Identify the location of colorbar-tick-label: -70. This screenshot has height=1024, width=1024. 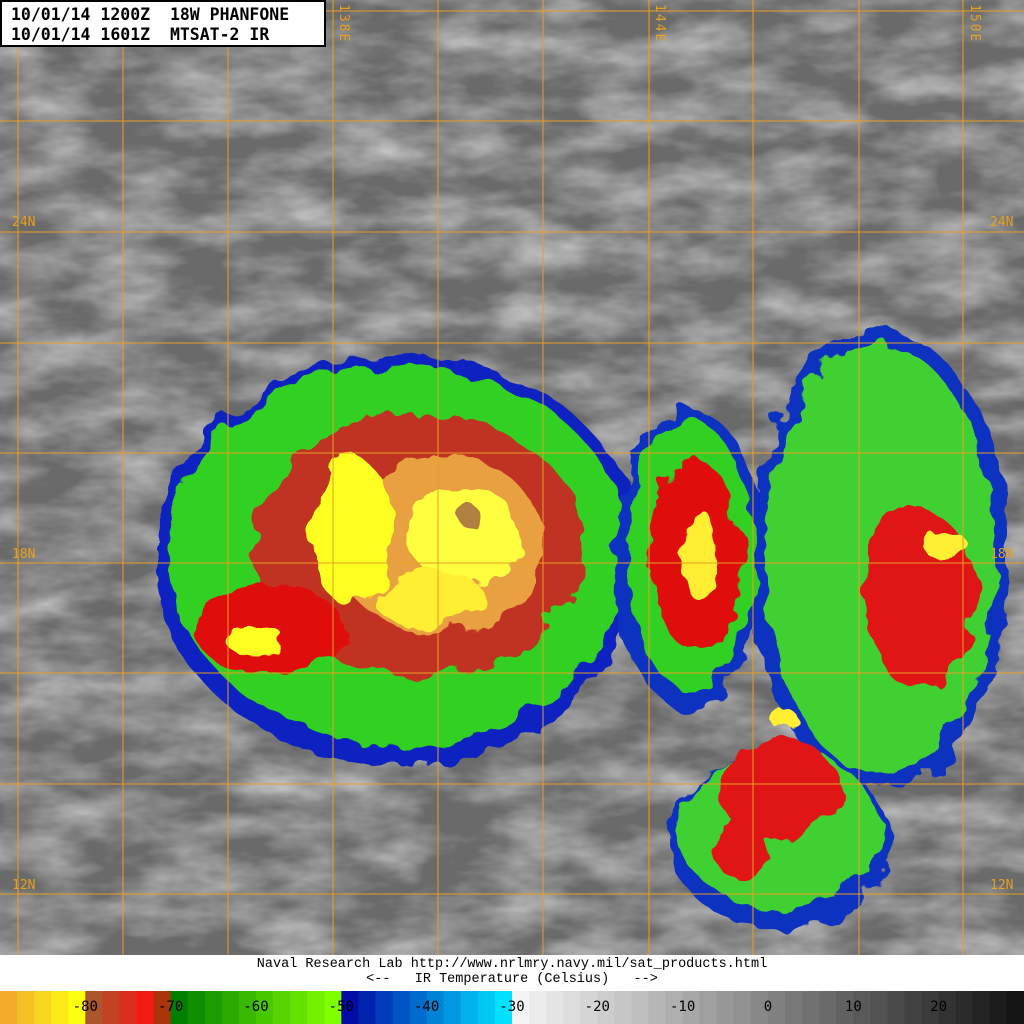
(171, 1007).